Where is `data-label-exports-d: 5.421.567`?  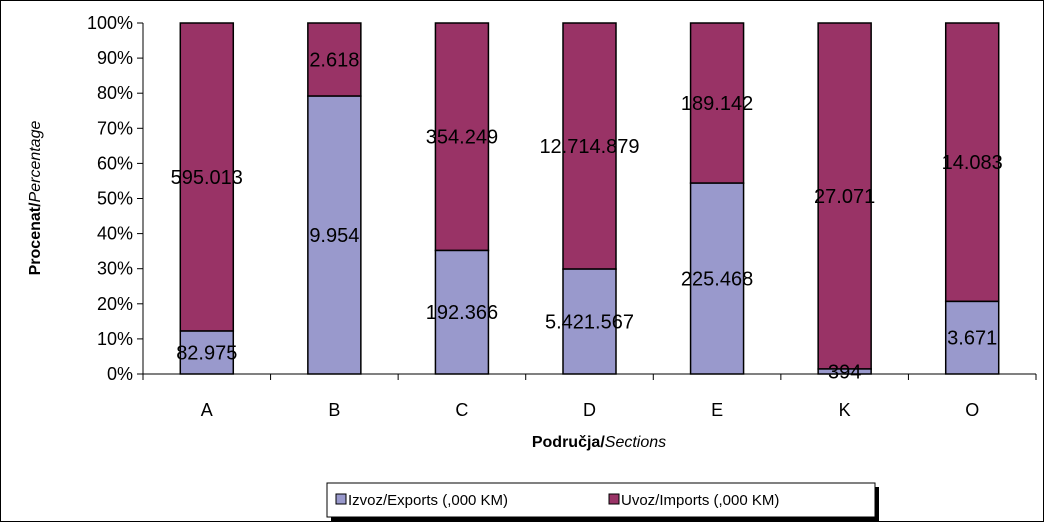 data-label-exports-d: 5.421.567 is located at coordinates (589, 323).